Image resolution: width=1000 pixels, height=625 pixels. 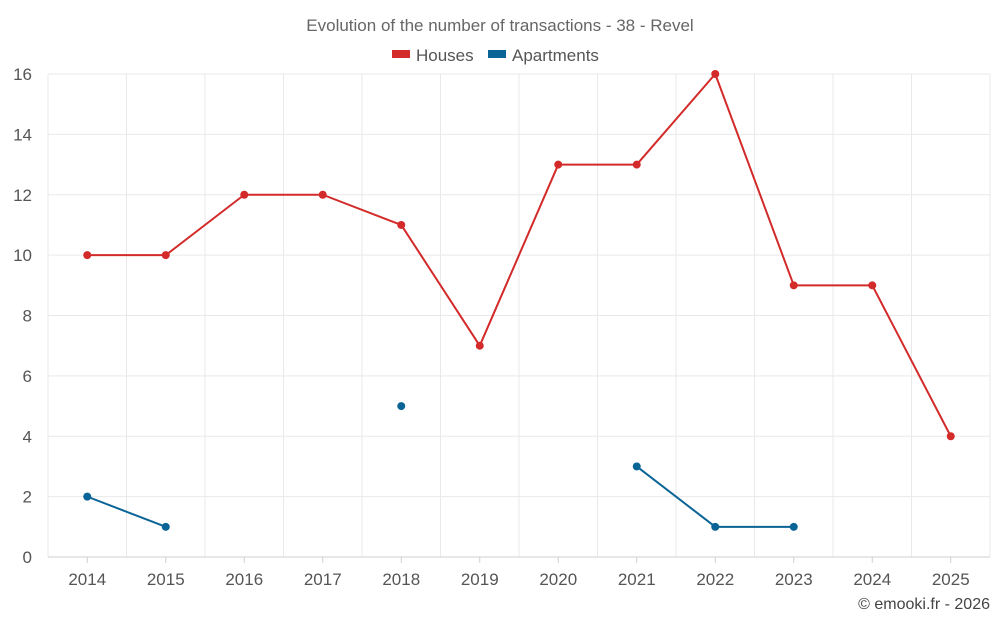 I want to click on x-tick-label: 2018, so click(x=401, y=579).